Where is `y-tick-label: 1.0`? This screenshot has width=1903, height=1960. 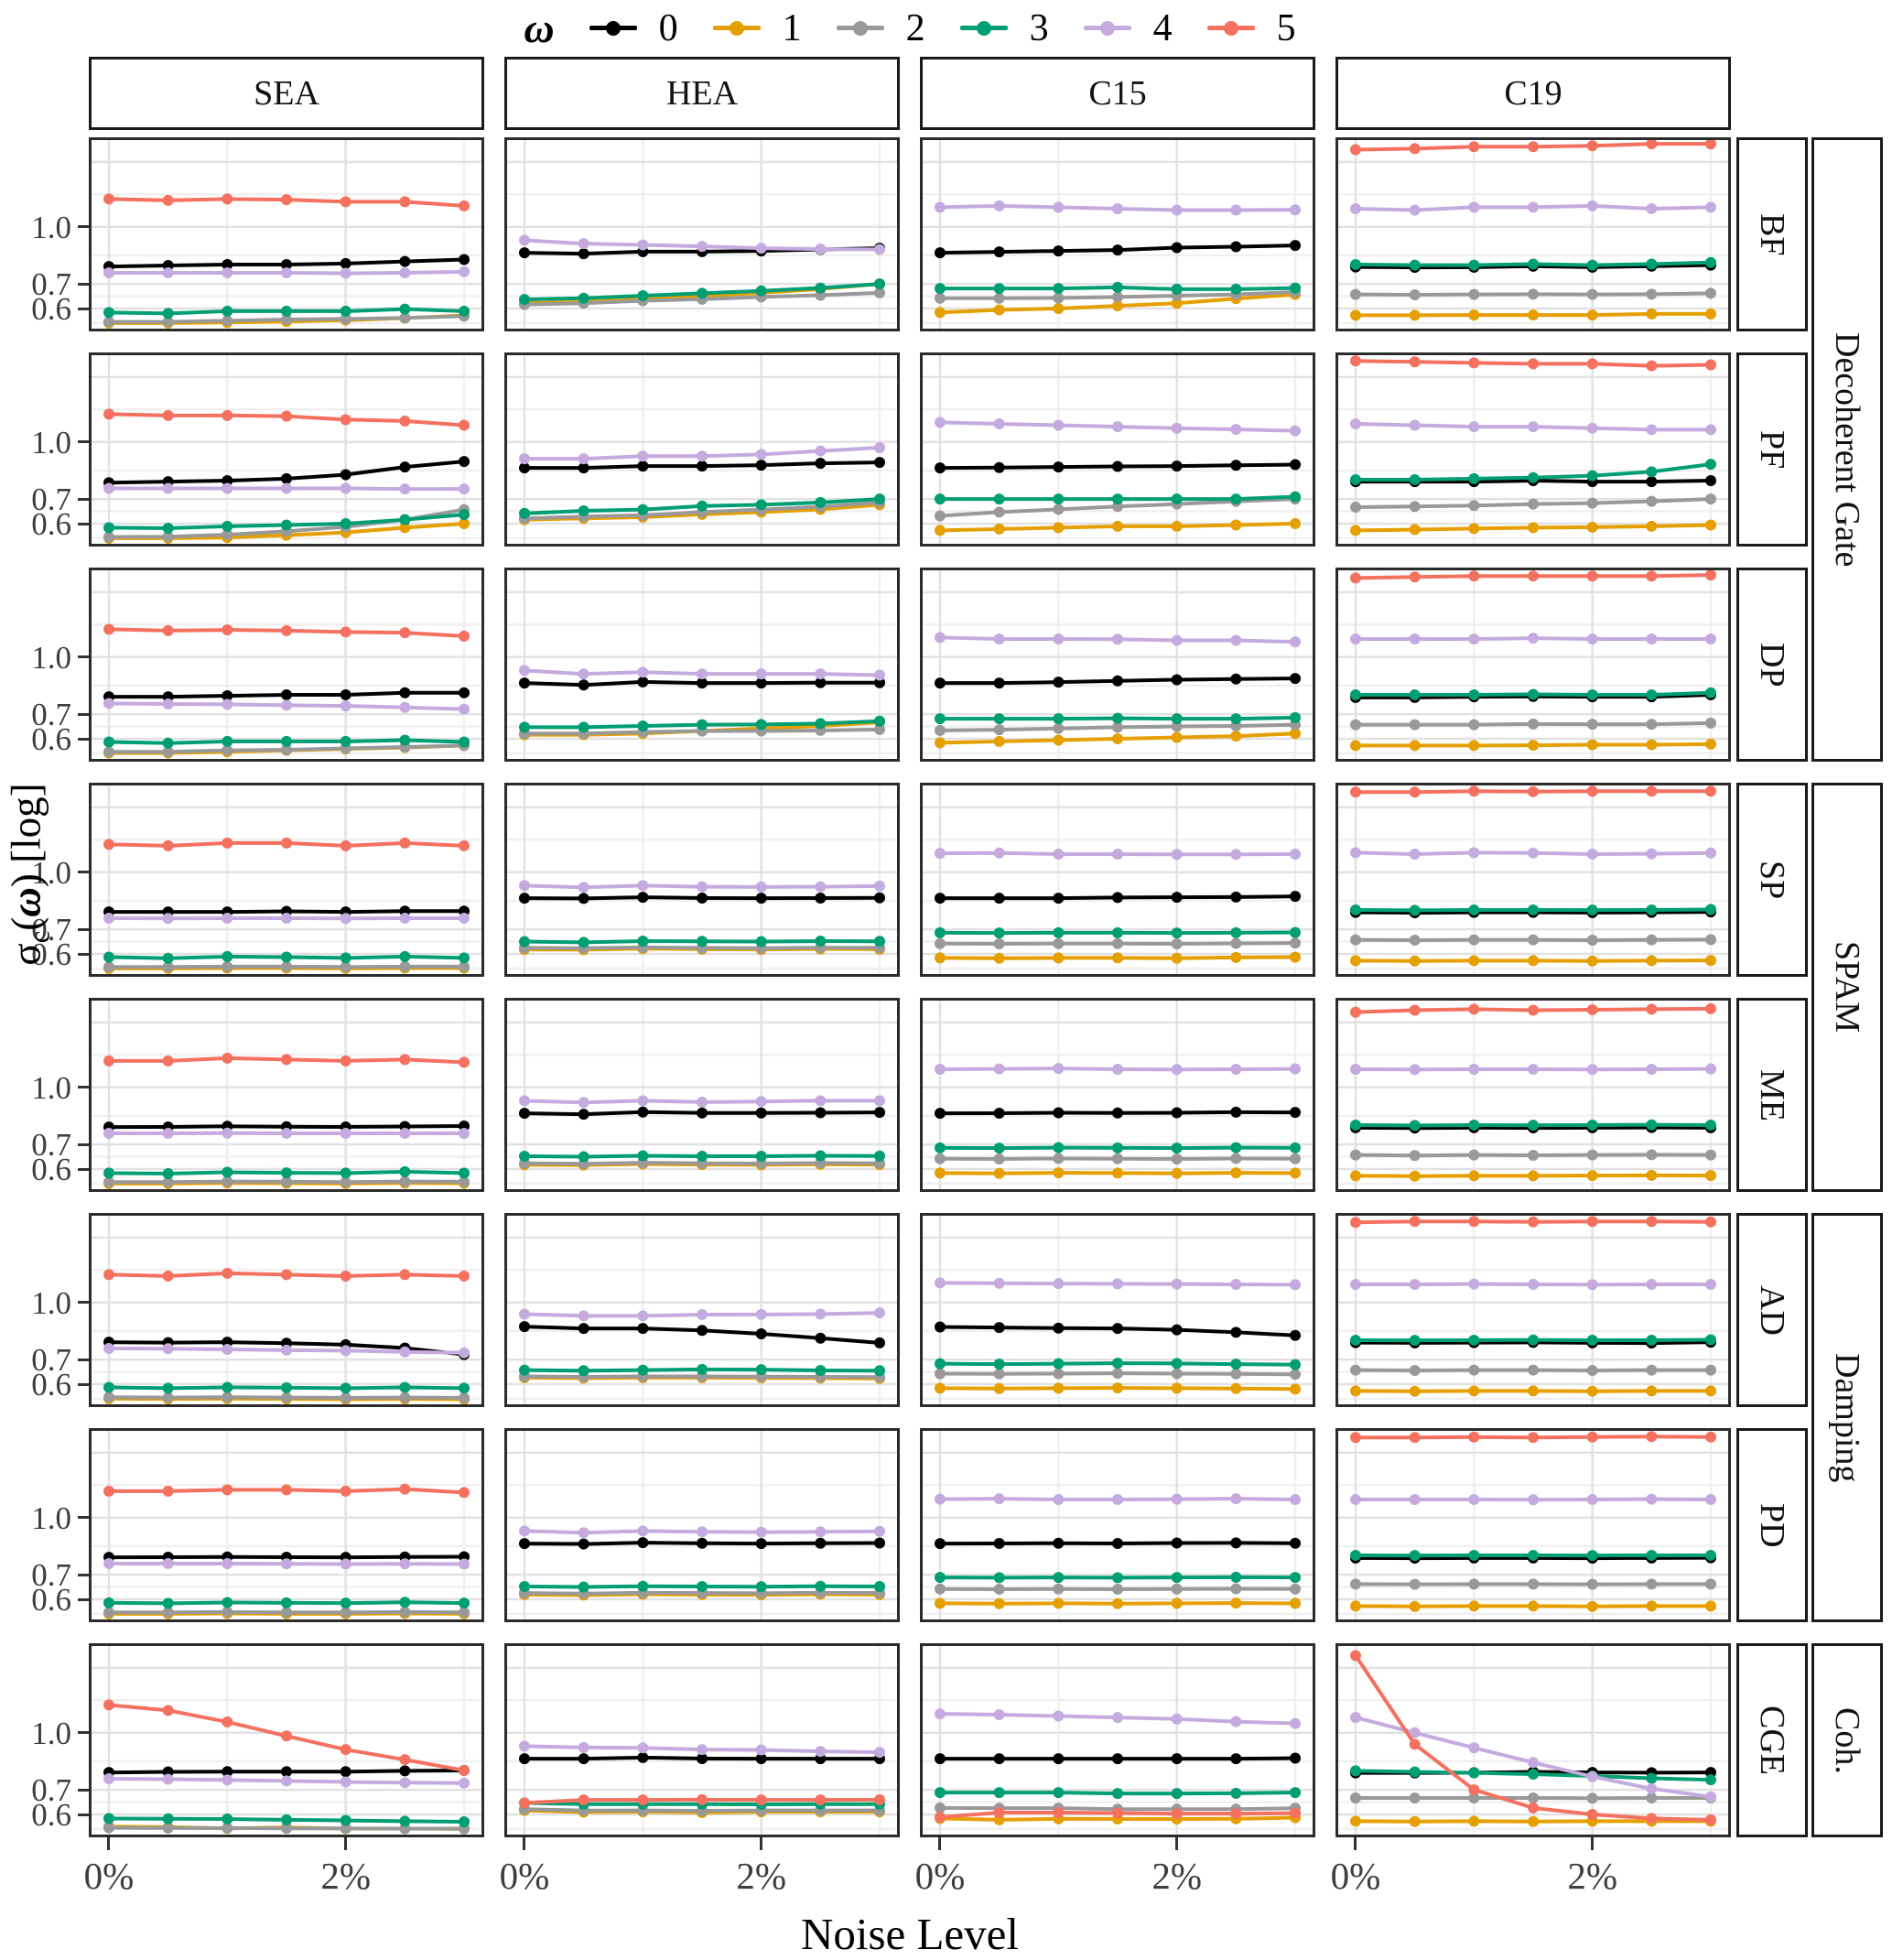
y-tick-label: 1.0 is located at coordinates (51, 1518).